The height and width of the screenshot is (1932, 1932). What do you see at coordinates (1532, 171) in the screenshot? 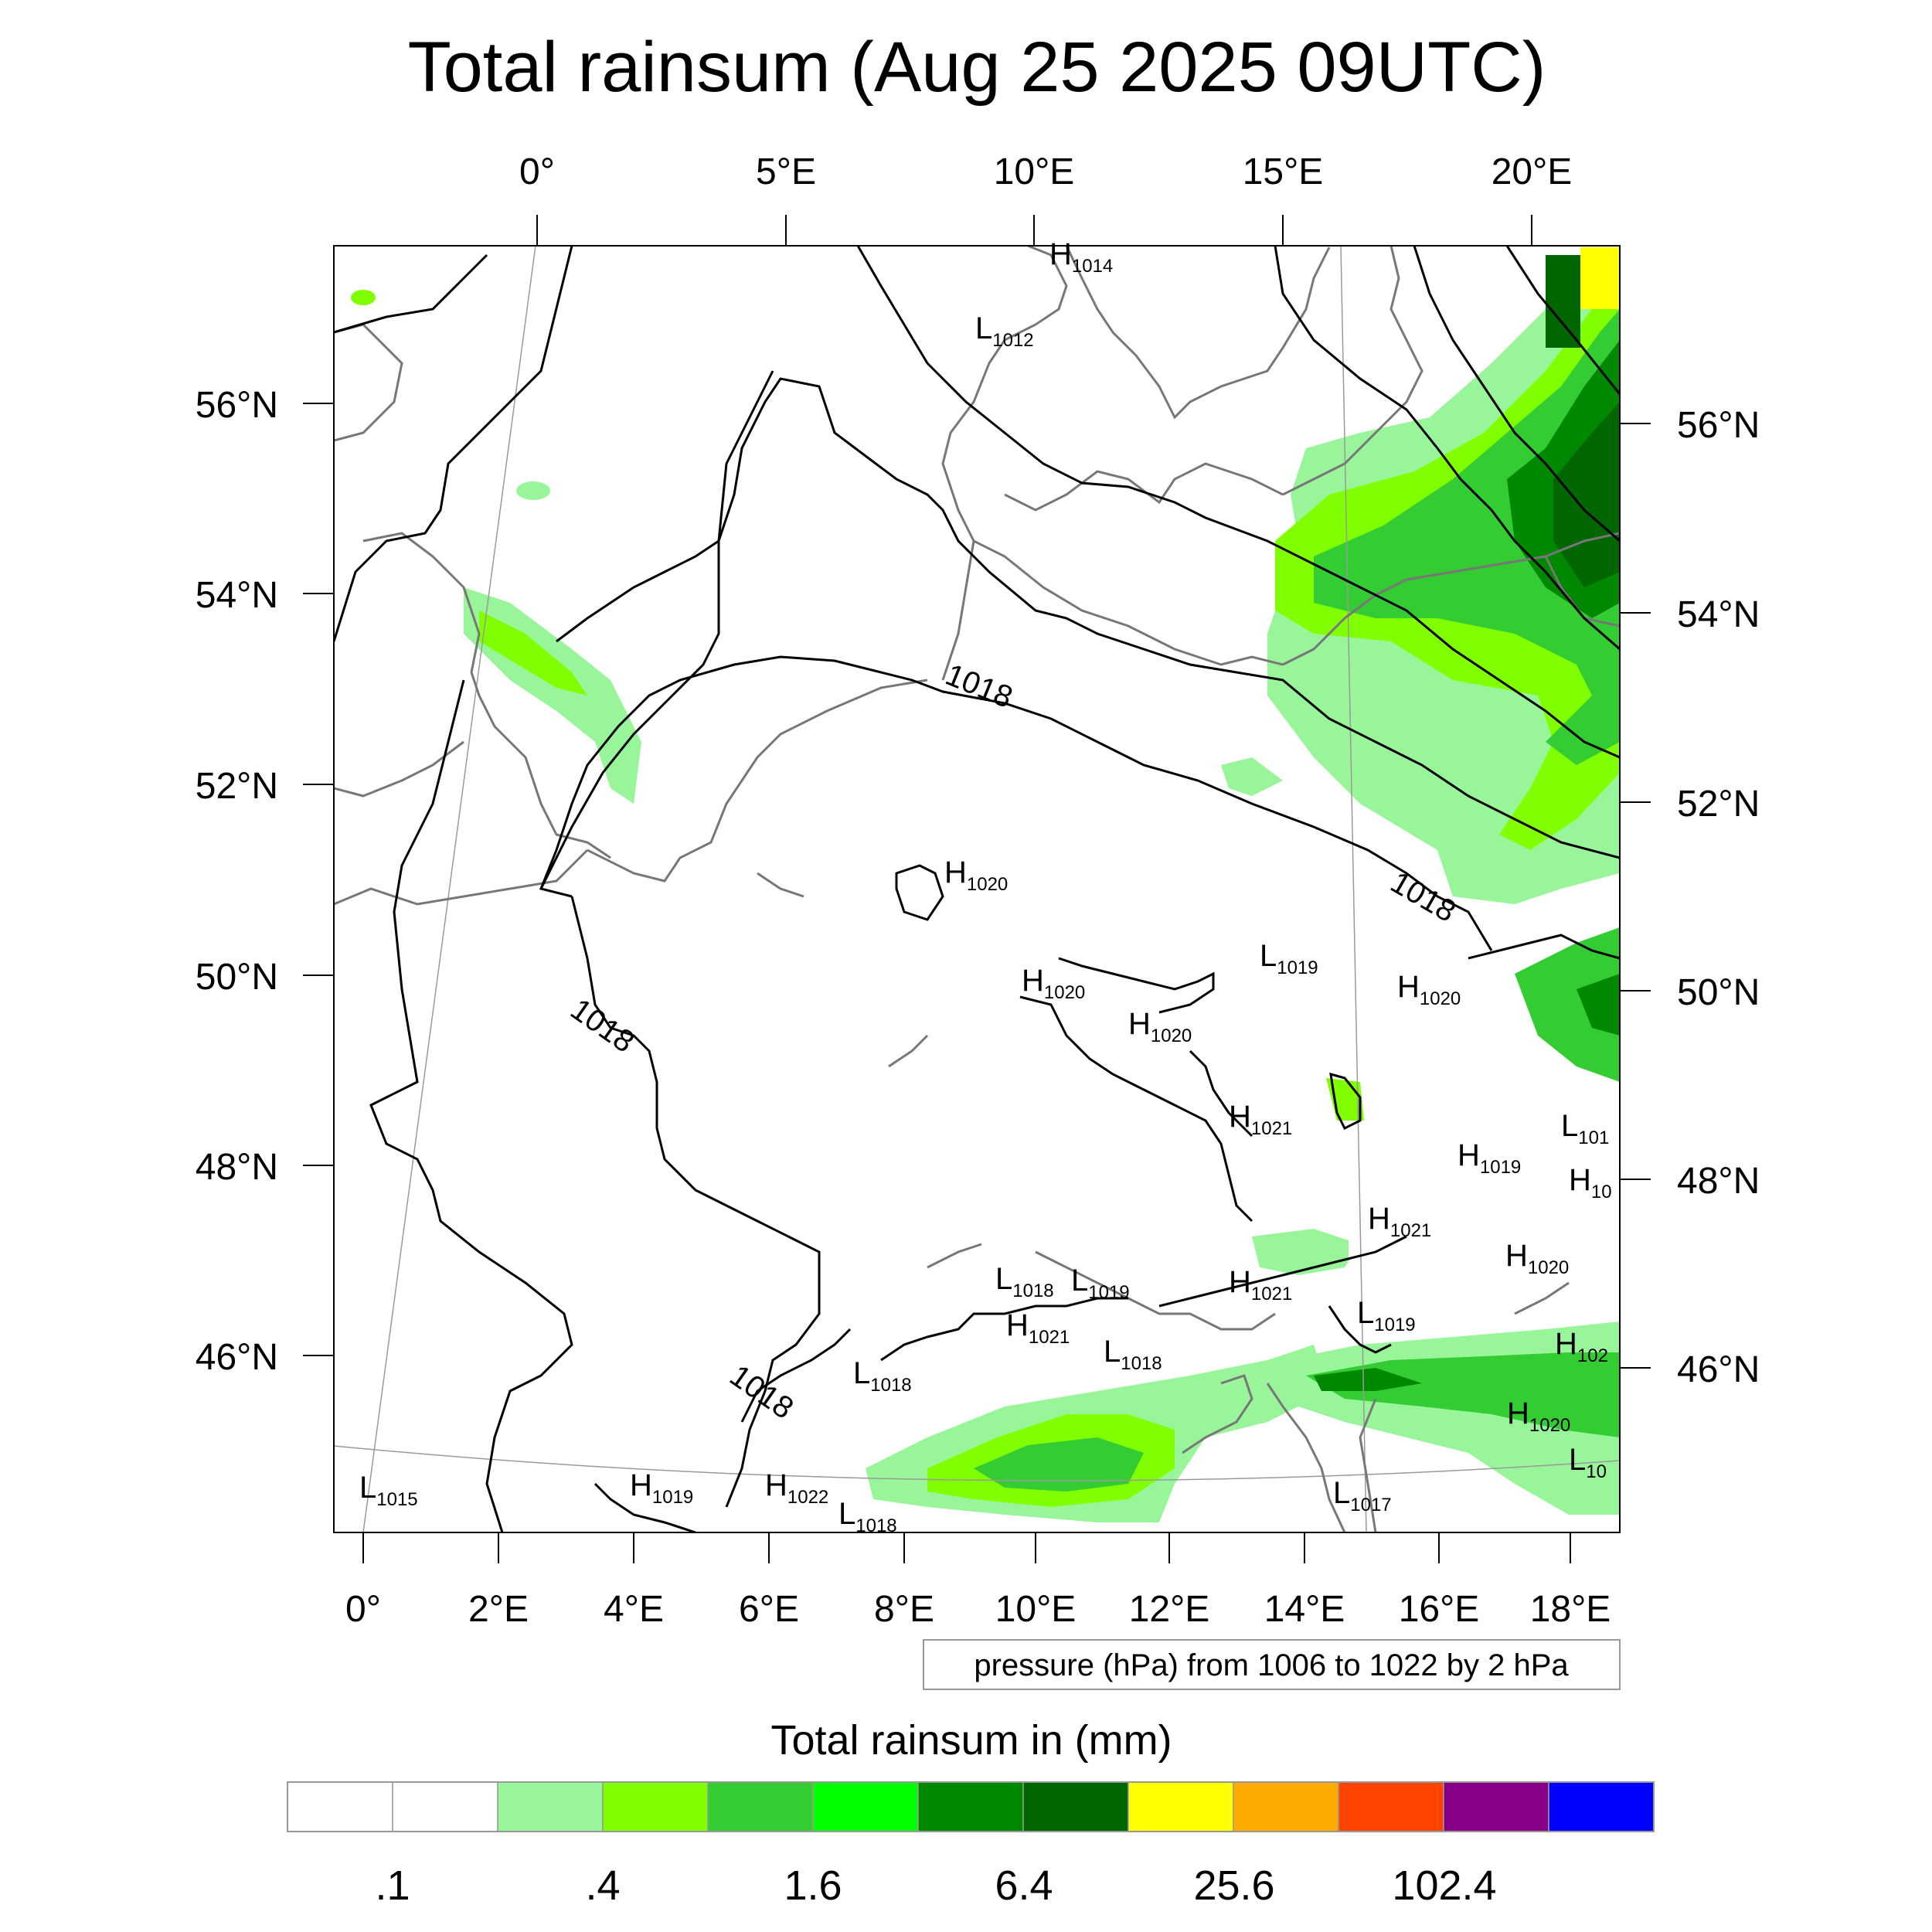
I see `top-lon-label: 20°E` at bounding box center [1532, 171].